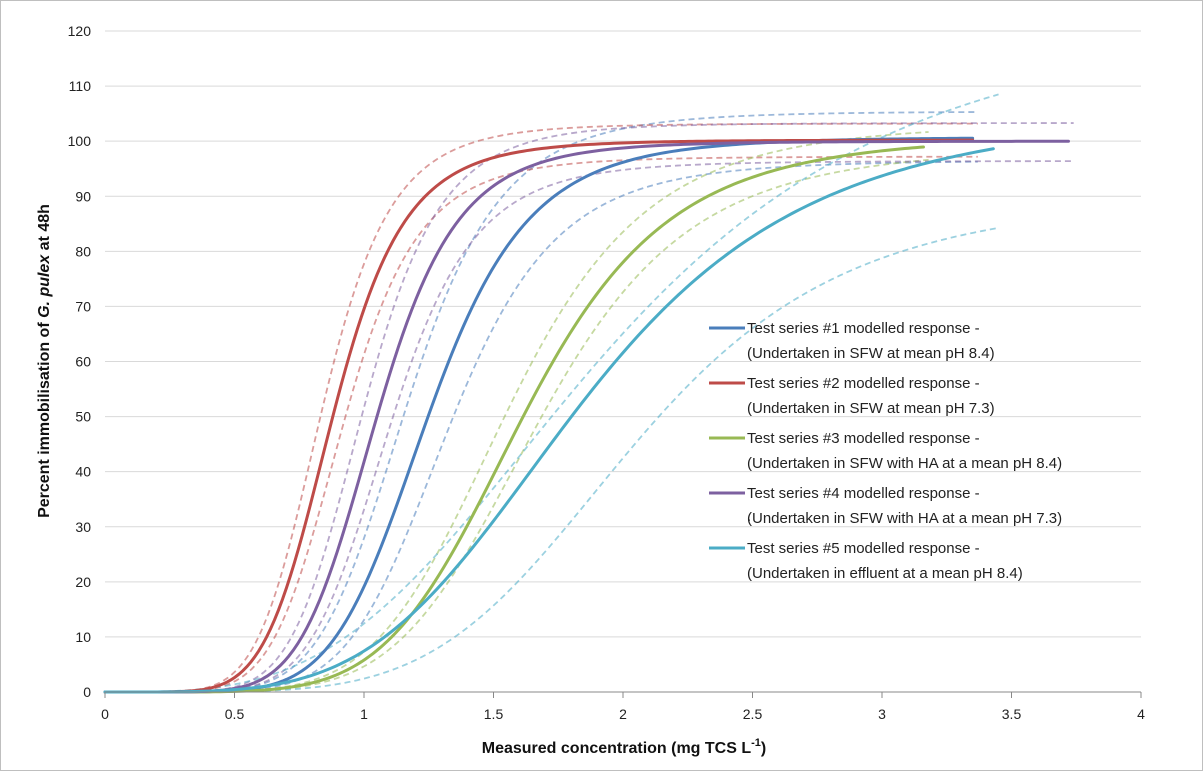 Image resolution: width=1203 pixels, height=772 pixels. What do you see at coordinates (80, 141) in the screenshot?
I see `y-tick-label: 100` at bounding box center [80, 141].